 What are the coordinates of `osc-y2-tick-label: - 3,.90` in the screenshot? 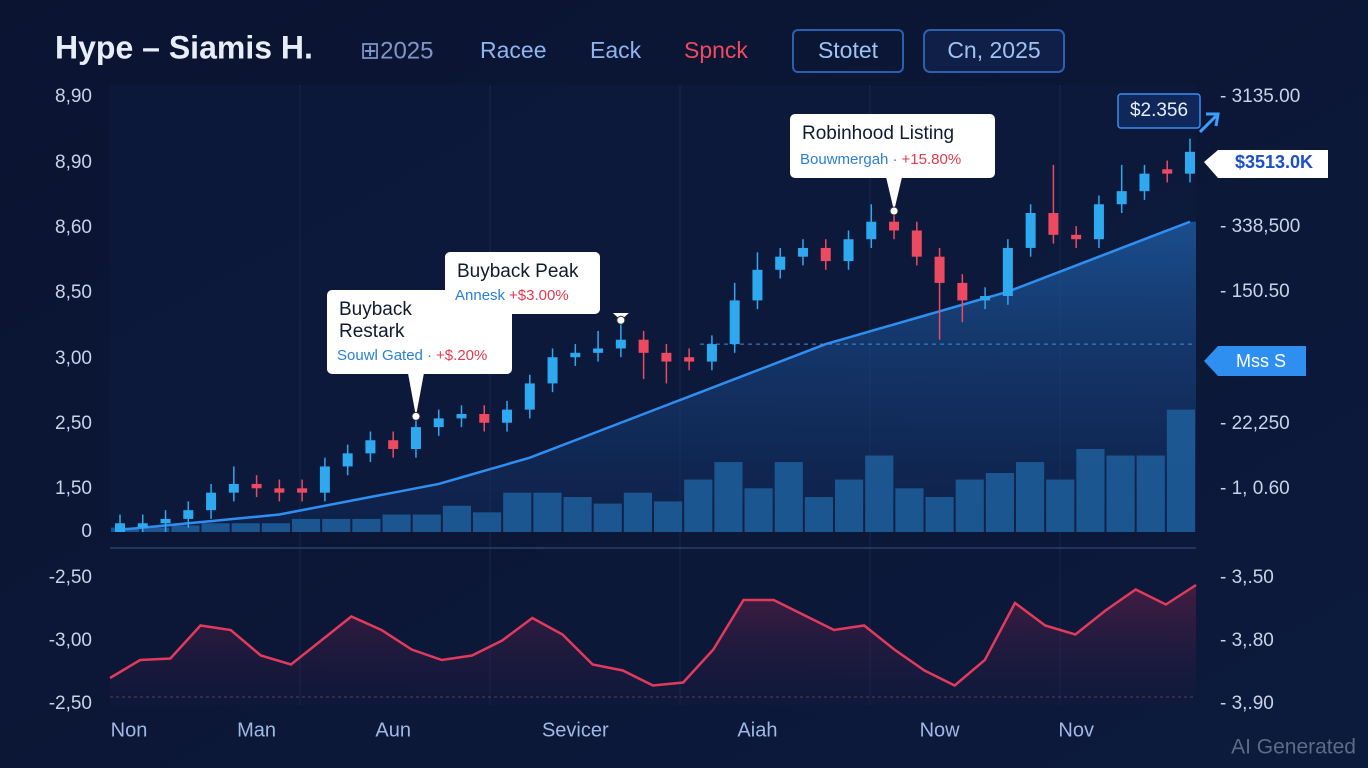 It's located at (1247, 703).